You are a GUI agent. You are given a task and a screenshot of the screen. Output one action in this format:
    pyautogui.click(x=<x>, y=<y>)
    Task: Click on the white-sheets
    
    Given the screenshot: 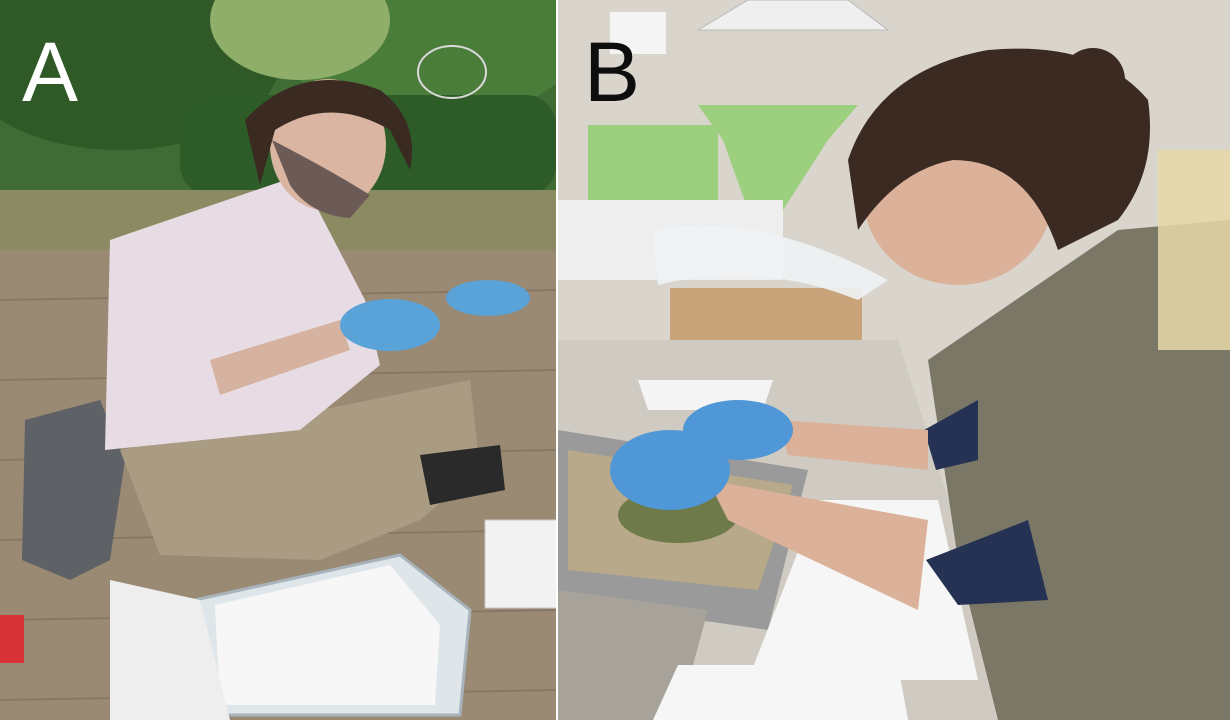 What is the action you would take?
    pyautogui.click(x=327, y=635)
    